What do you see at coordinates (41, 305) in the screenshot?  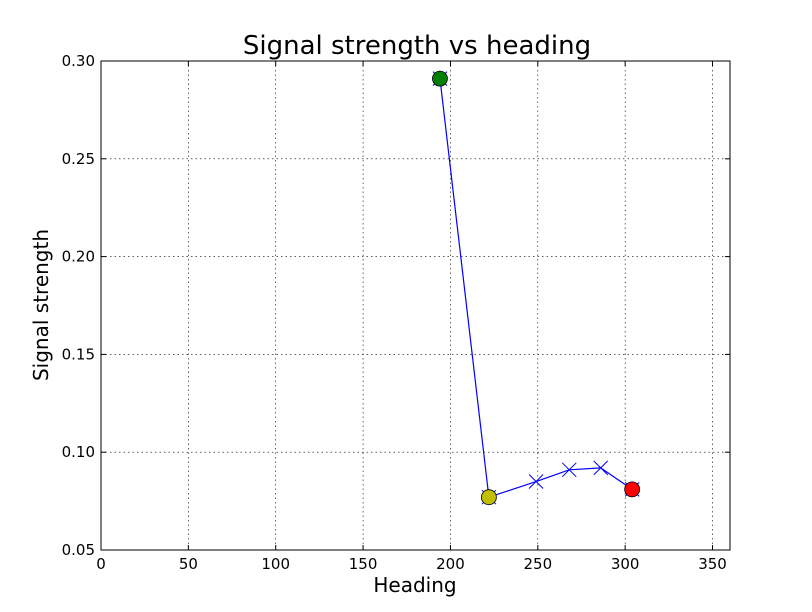 I see `y-axis-label: Signal strength` at bounding box center [41, 305].